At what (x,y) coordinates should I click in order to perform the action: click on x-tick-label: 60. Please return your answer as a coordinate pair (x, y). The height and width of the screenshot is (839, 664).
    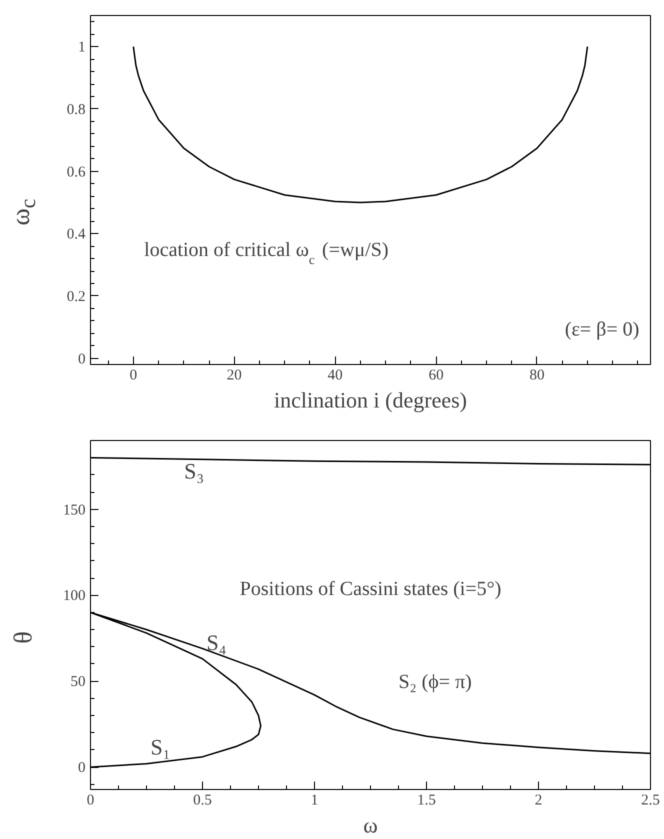
    Looking at the image, I should click on (436, 376).